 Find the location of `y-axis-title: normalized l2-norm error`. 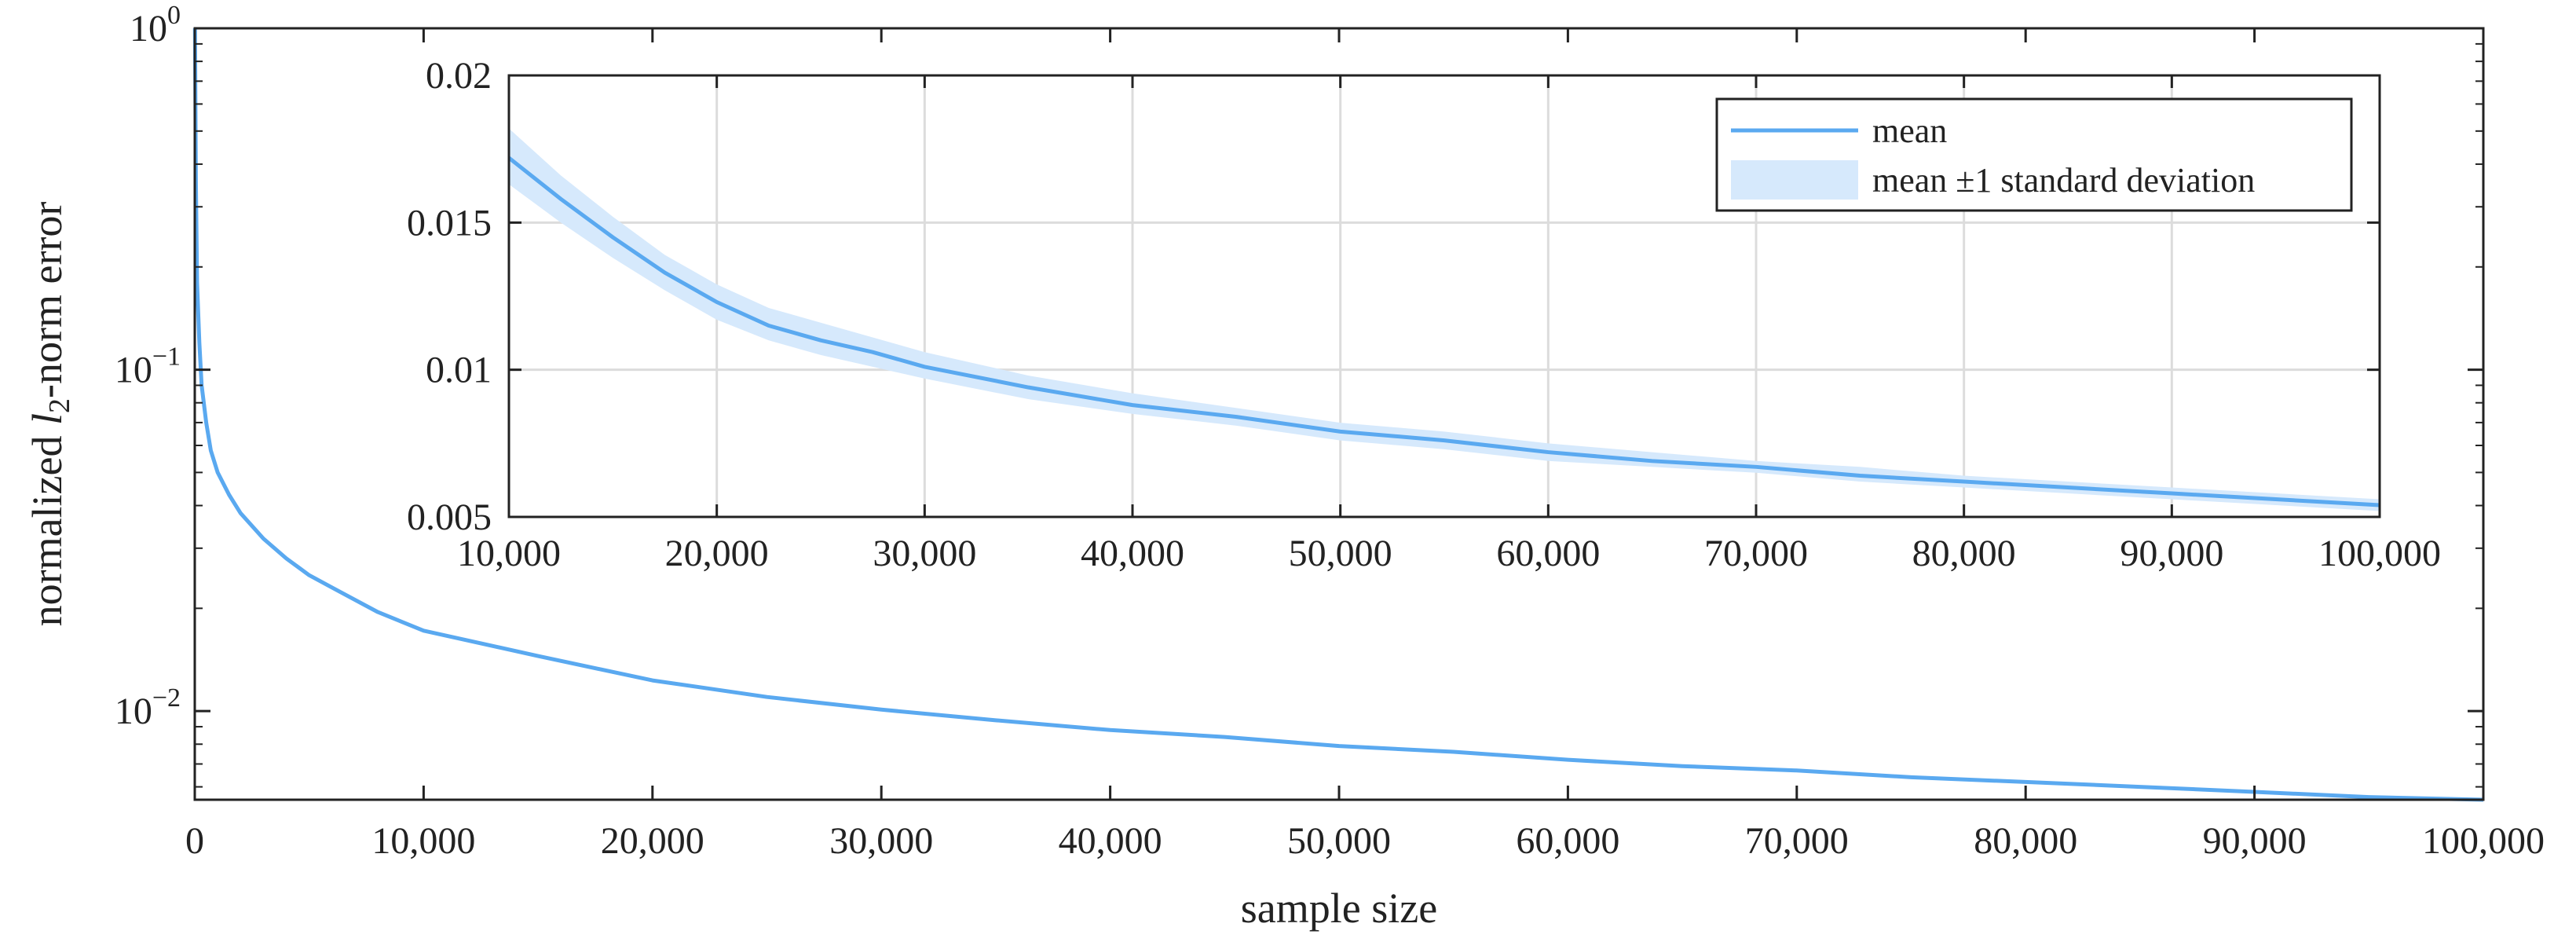

y-axis-title: normalized l2-norm error is located at coordinates (50, 414).